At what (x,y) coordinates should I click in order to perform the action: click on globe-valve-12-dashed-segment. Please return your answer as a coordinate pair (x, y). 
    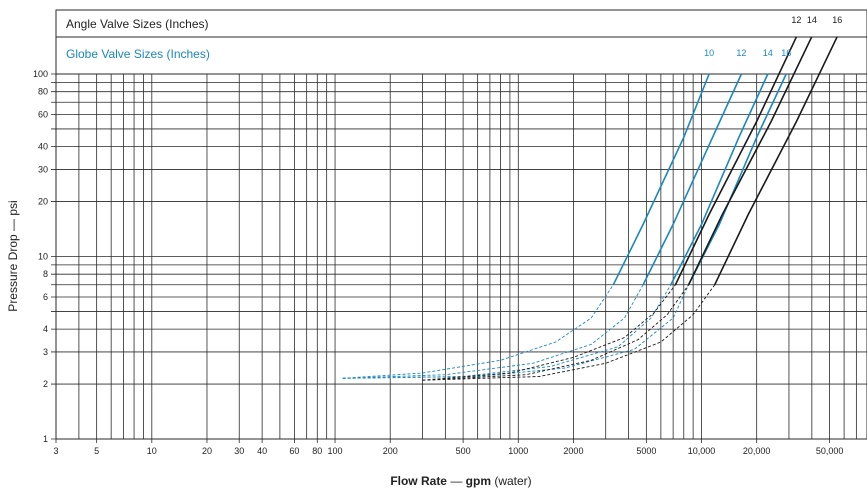
    Looking at the image, I should click on (493, 331).